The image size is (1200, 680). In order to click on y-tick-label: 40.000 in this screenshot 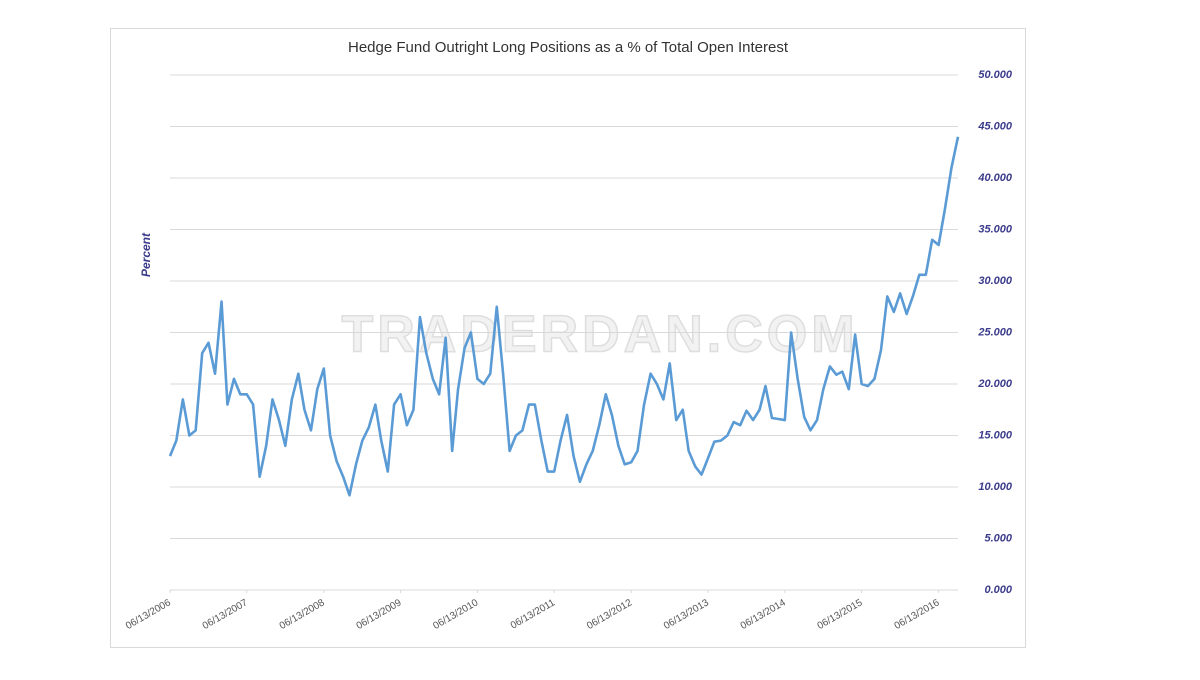, I will do `click(995, 178)`.